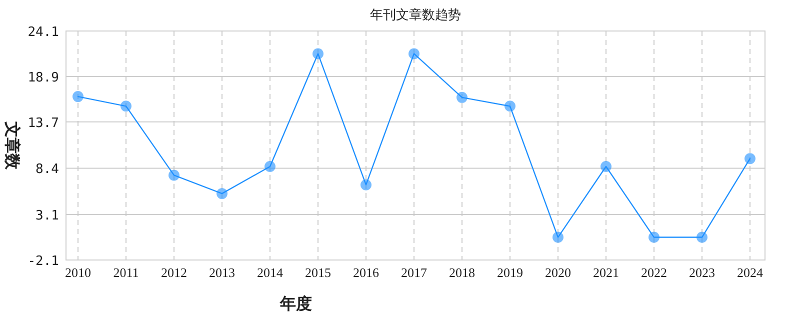  I want to click on x-tick-label: 2024, so click(750, 272).